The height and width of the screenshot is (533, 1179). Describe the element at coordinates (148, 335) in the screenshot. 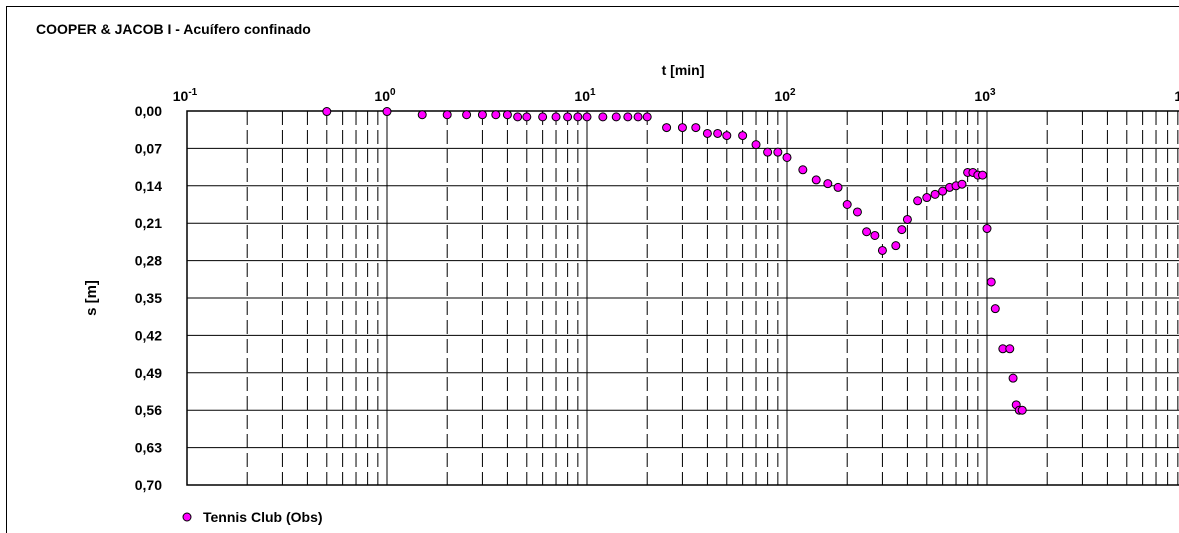

I see `y-tick-label: 0,42` at that location.